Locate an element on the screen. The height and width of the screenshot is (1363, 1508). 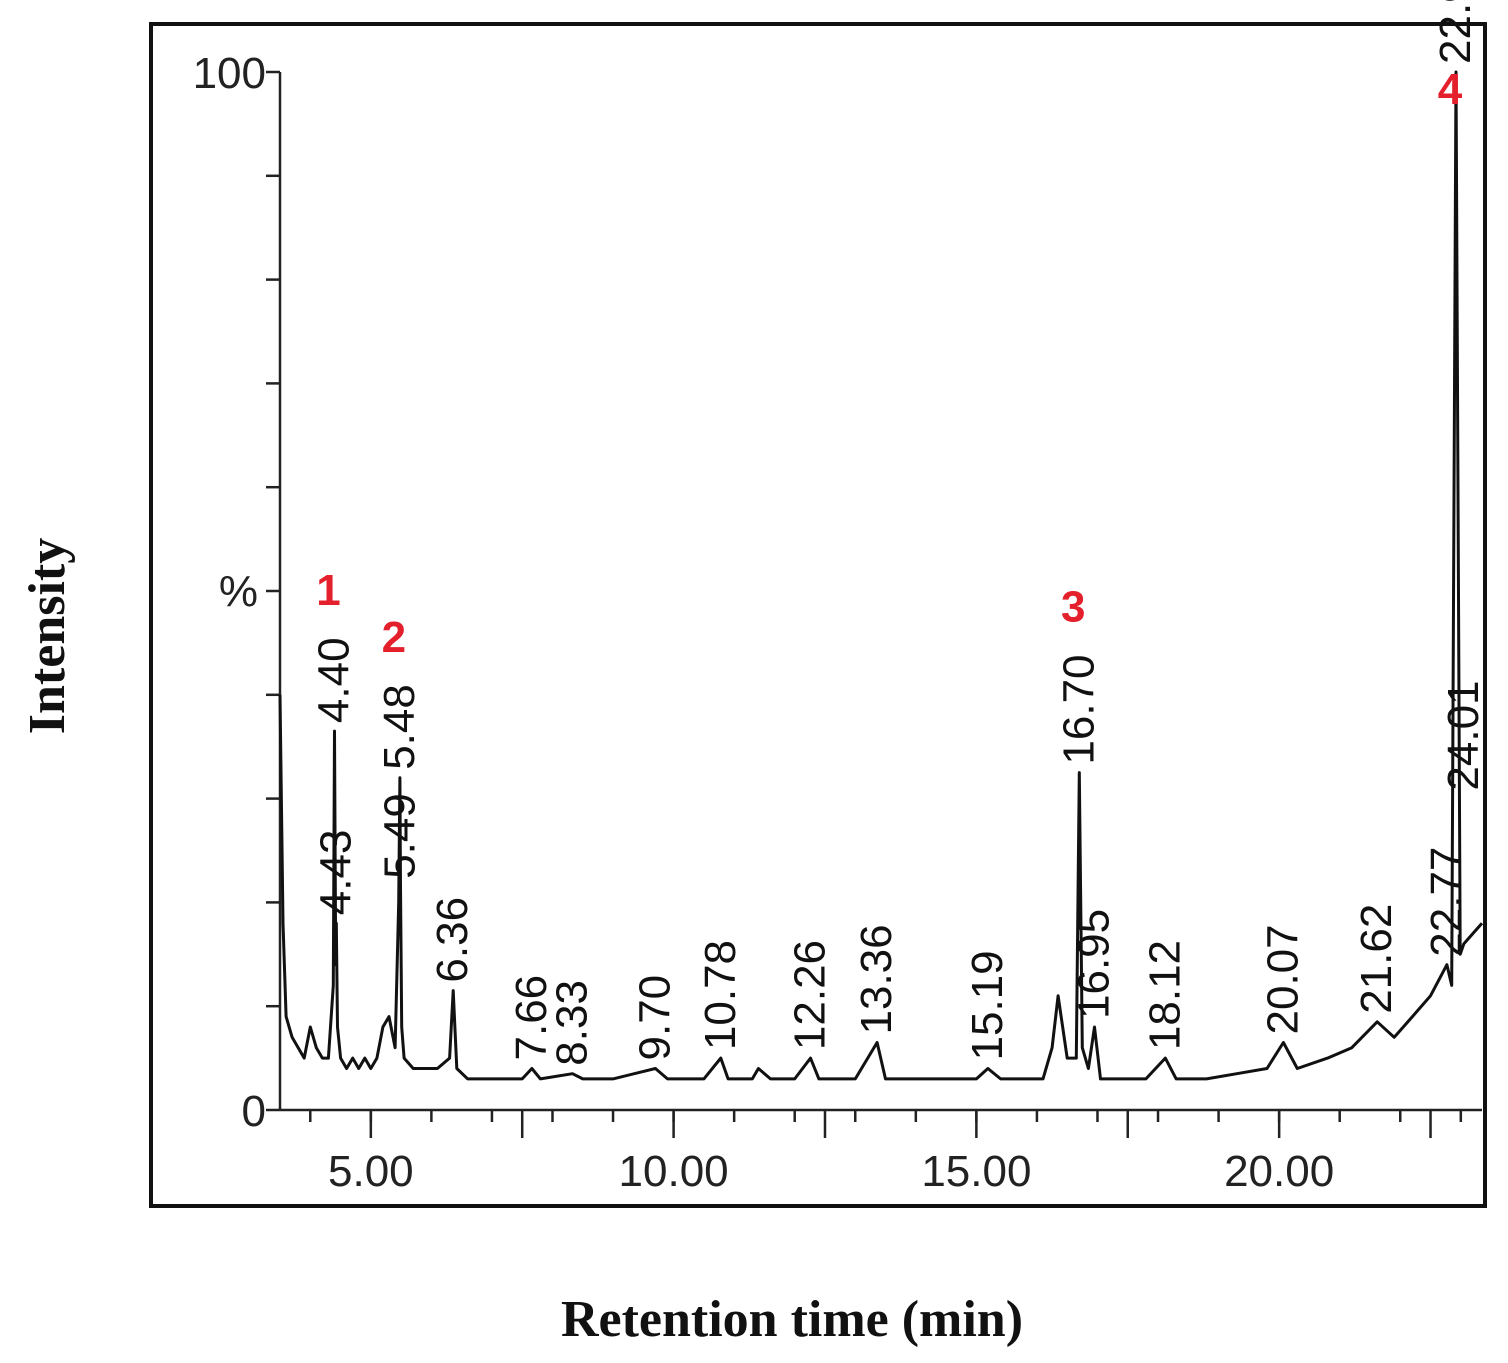
peak-label: 6.36 is located at coordinates (452, 940).